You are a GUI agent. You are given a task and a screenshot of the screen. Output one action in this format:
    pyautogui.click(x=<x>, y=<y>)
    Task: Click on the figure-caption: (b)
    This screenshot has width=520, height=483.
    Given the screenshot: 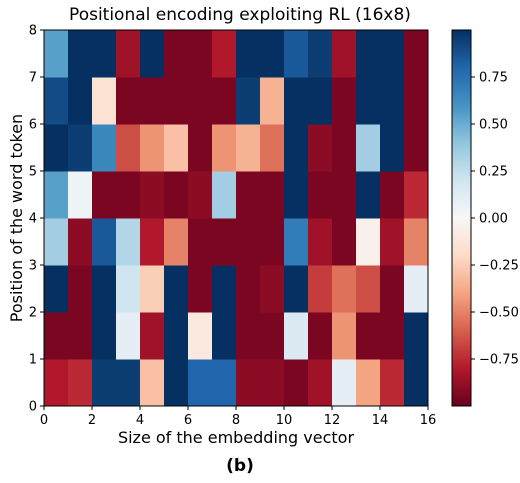 What is the action you would take?
    pyautogui.click(x=240, y=466)
    